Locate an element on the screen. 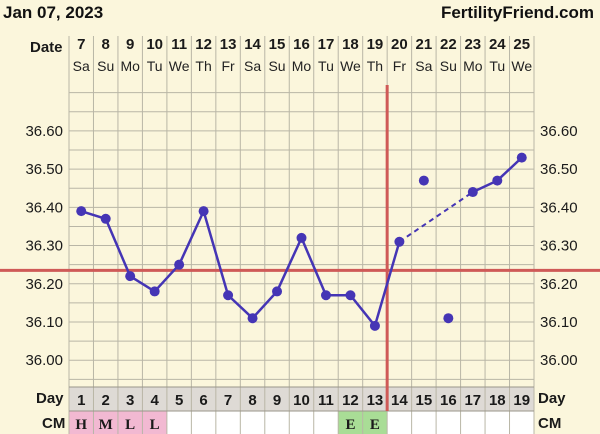  y-tick-label-right: 36.60 is located at coordinates (559, 131).